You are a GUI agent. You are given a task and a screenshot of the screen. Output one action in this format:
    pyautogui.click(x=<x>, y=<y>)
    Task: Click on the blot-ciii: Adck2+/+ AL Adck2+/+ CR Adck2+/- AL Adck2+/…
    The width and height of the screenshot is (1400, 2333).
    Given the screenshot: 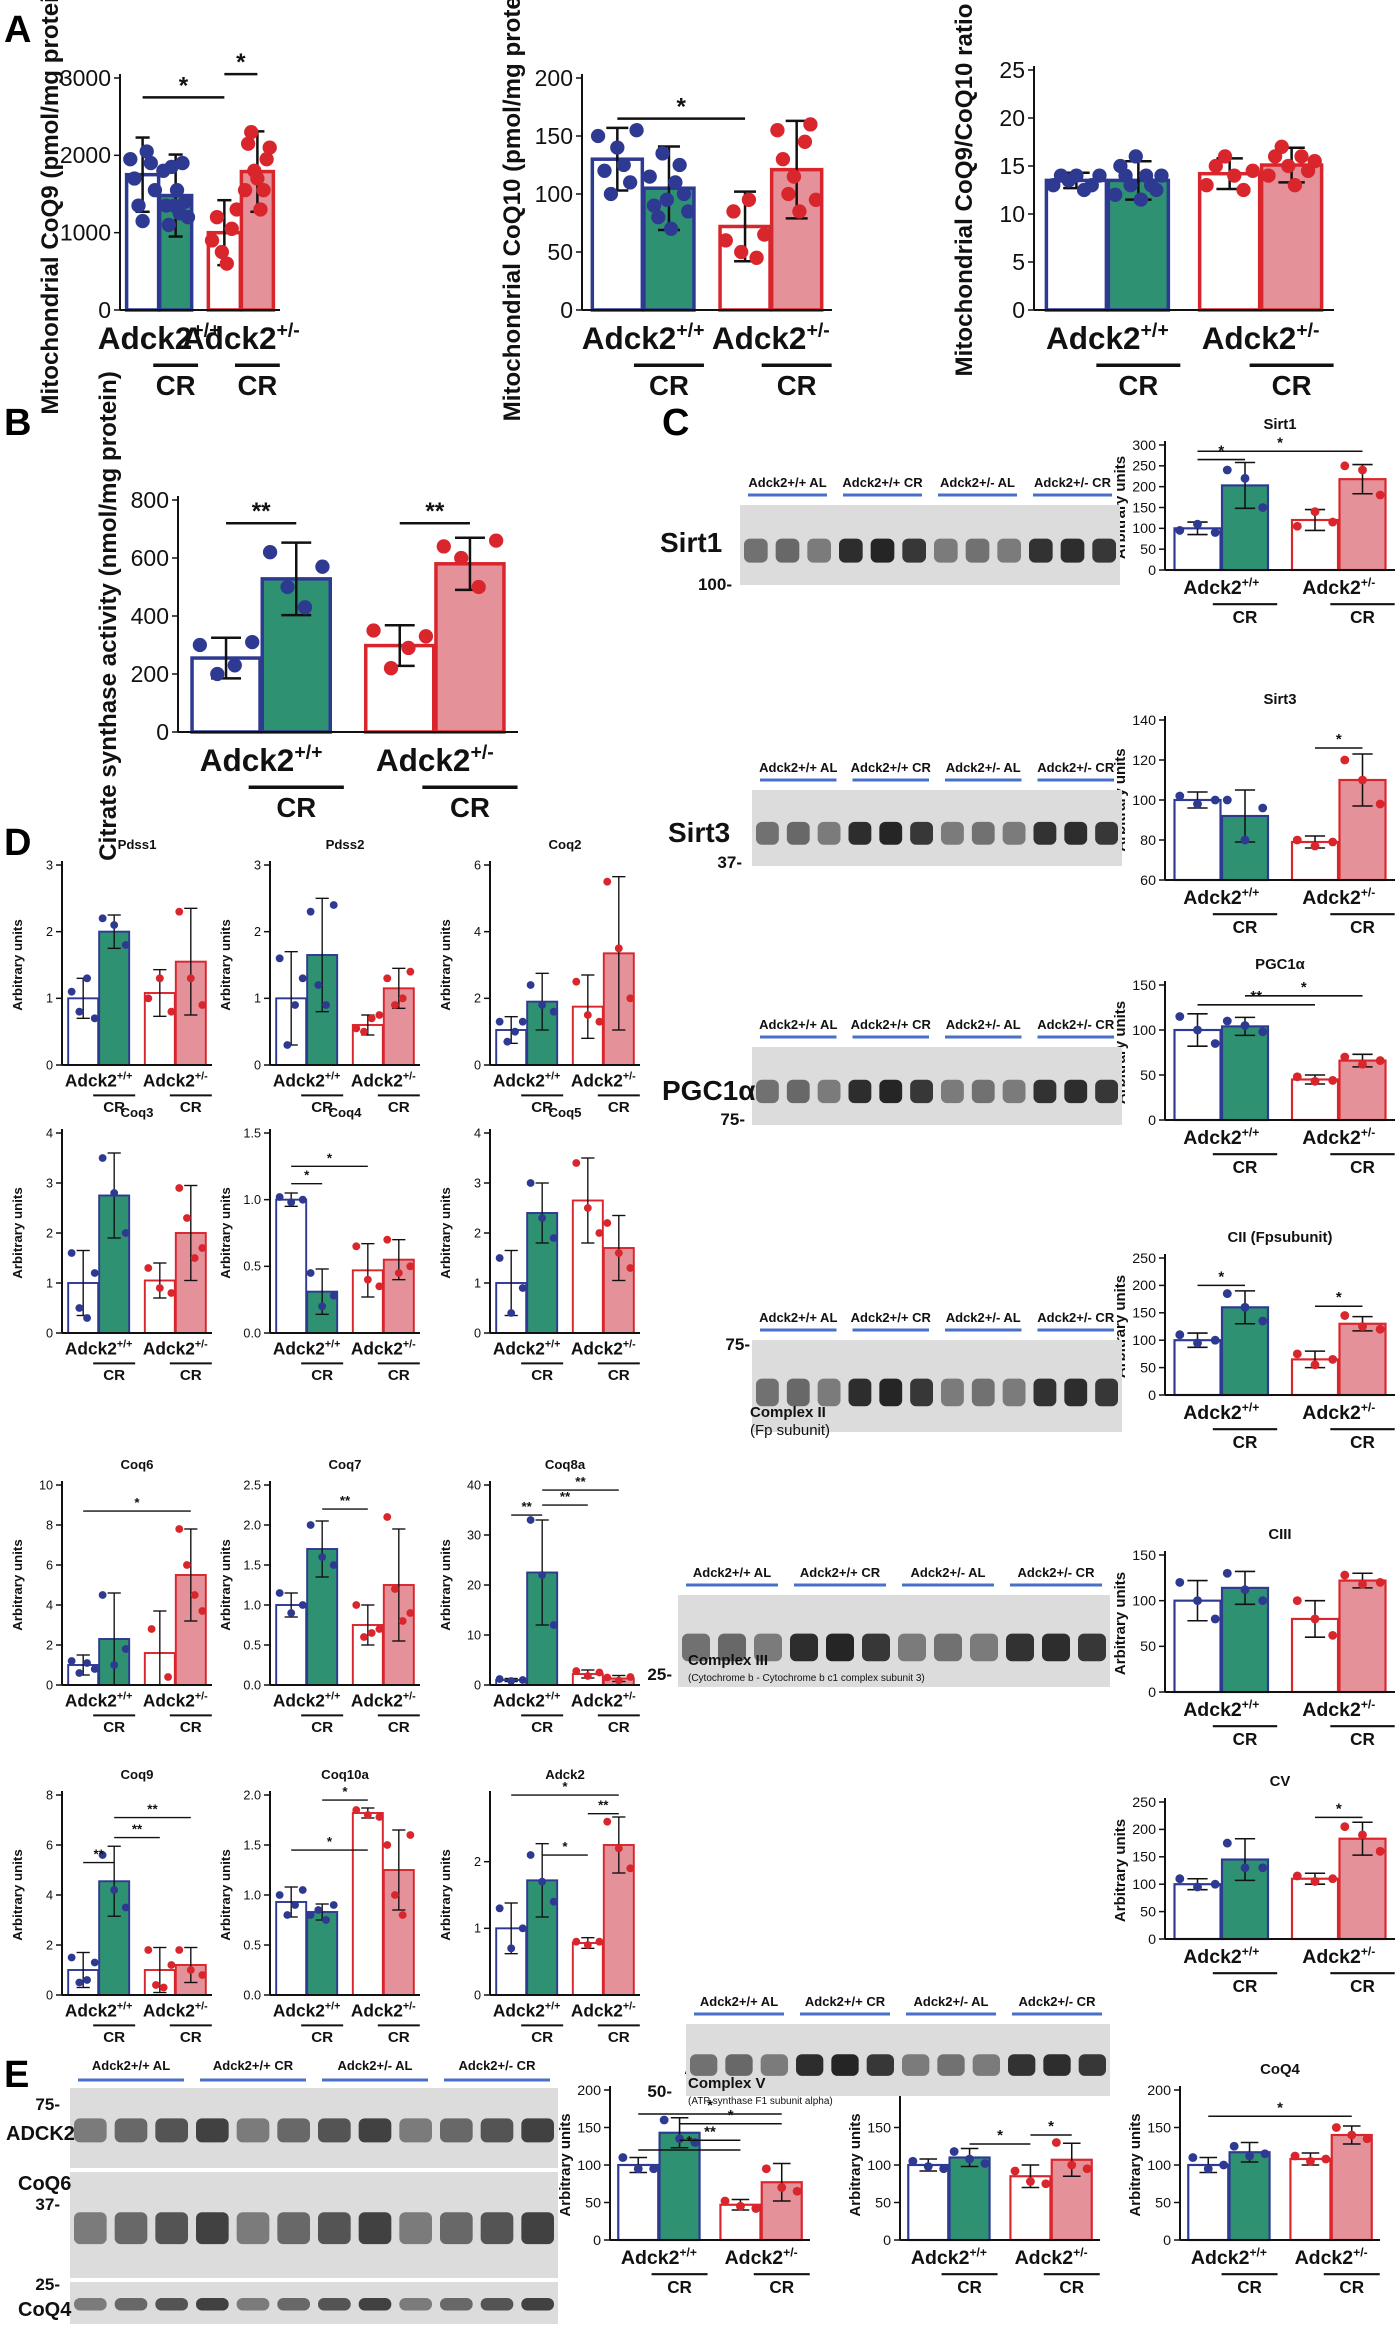 What is the action you would take?
    pyautogui.click(x=878, y=1626)
    